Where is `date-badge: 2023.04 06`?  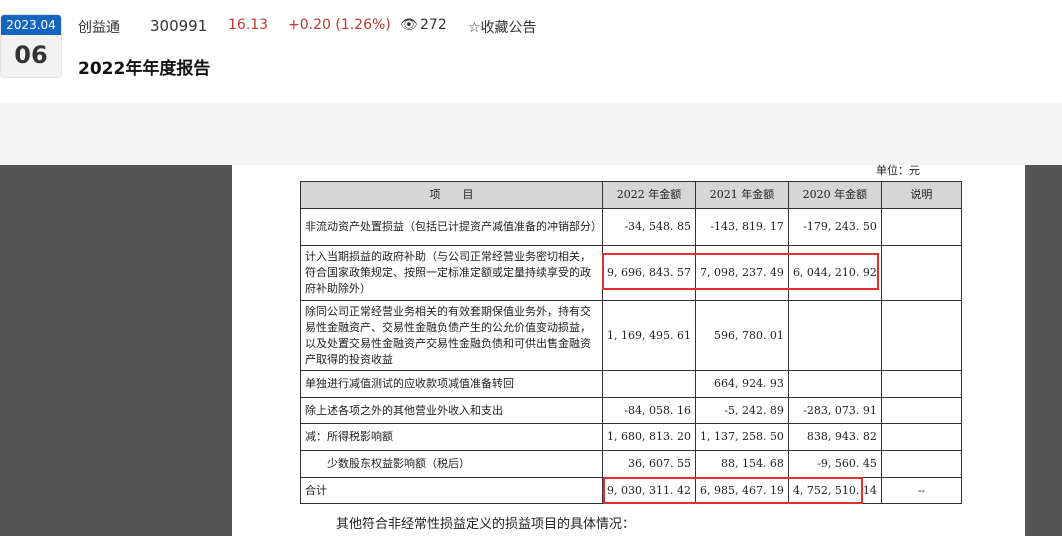 date-badge: 2023.04 06 is located at coordinates (31, 46).